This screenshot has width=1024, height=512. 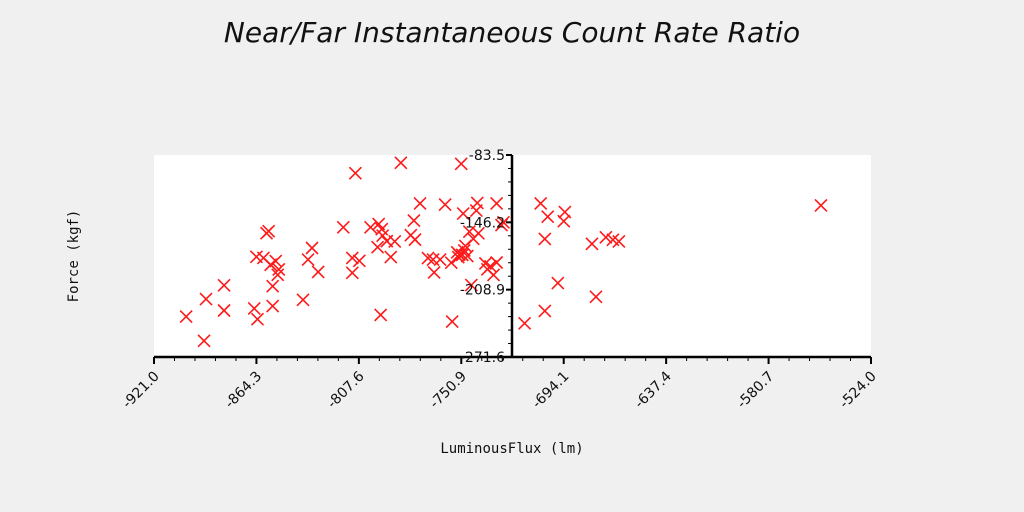 I want to click on x-tick-label: -580.7, so click(x=755, y=389).